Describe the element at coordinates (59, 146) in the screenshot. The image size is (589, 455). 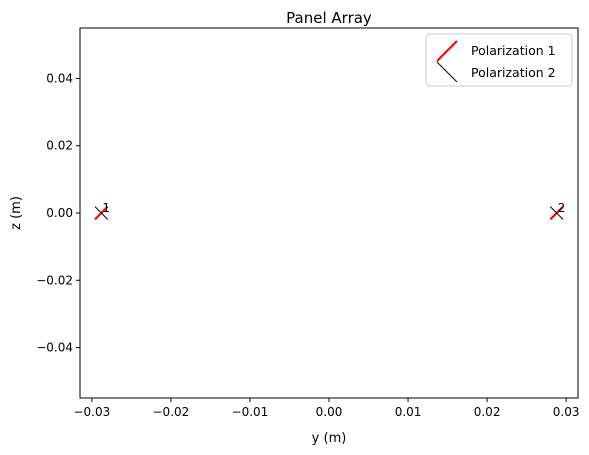
I see `y-tick-label: 0.02` at that location.